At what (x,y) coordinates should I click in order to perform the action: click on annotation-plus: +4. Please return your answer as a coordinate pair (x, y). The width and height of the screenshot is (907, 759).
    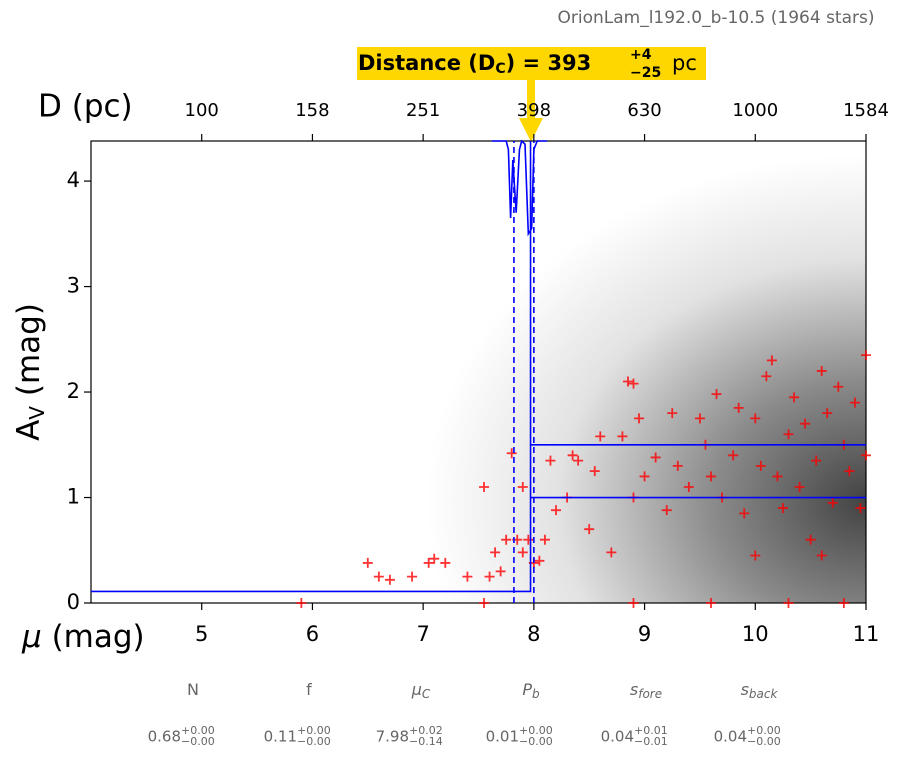
    Looking at the image, I should click on (641, 55).